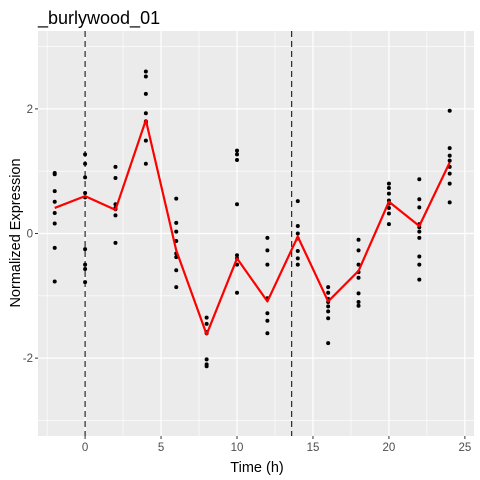 This screenshot has height=480, width=480. I want to click on x-tick-label: 15, so click(313, 448).